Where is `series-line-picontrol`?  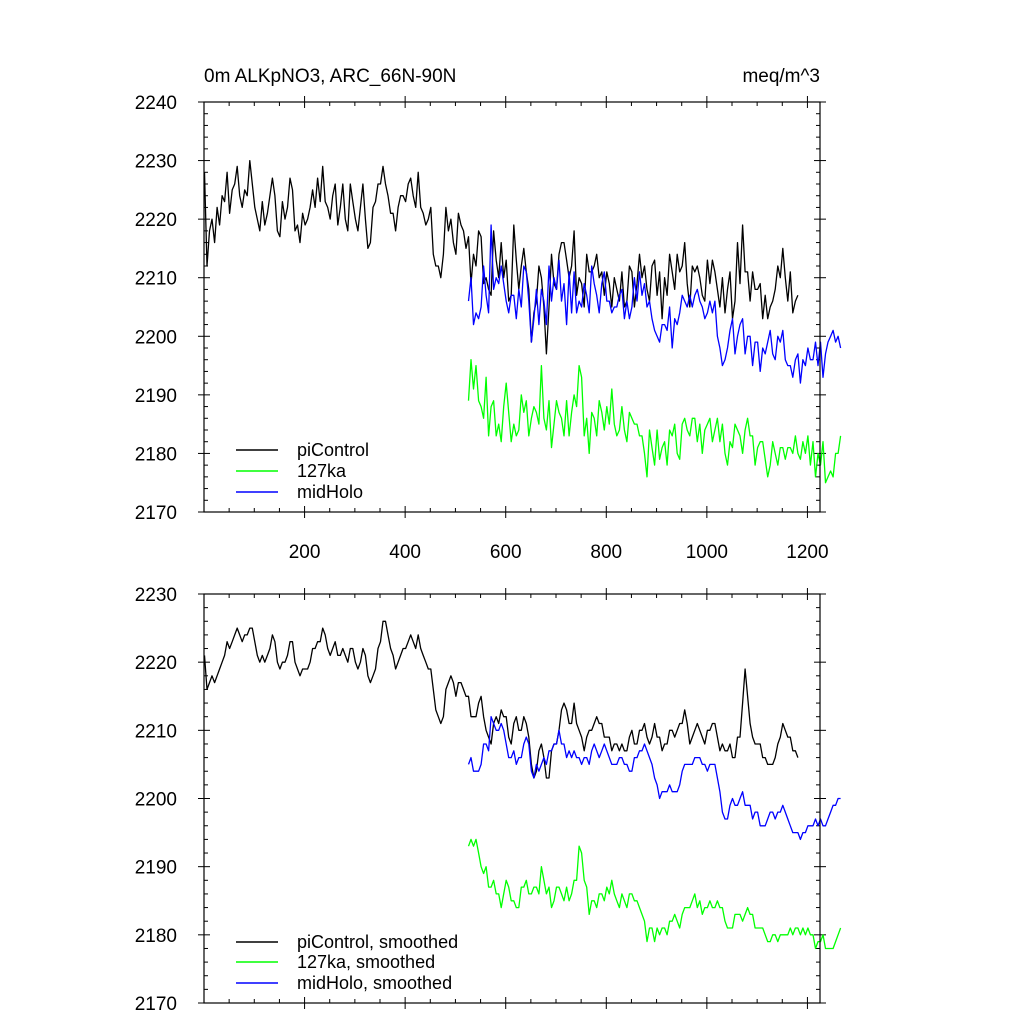
series-line-picontrol is located at coordinates (501, 257).